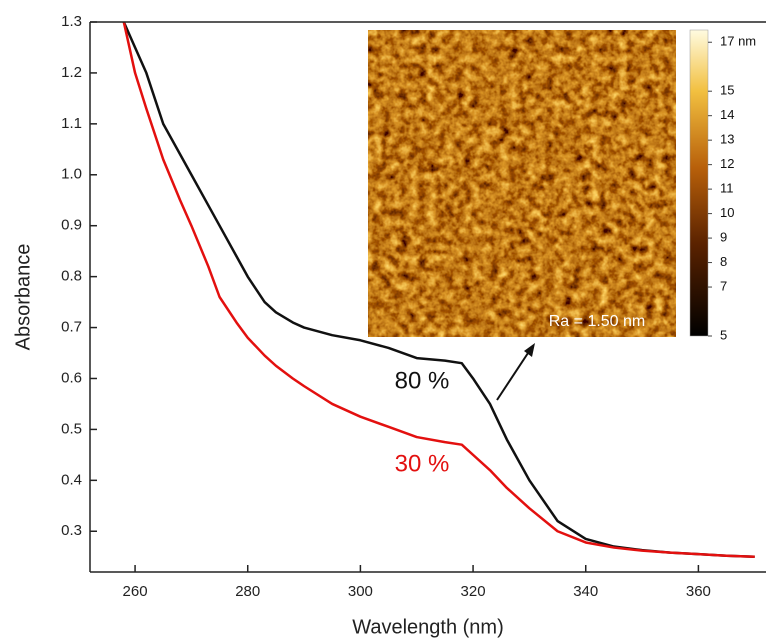 The image size is (766, 640). Describe the element at coordinates (71, 377) in the screenshot. I see `y-tick-label: 0.6` at that location.